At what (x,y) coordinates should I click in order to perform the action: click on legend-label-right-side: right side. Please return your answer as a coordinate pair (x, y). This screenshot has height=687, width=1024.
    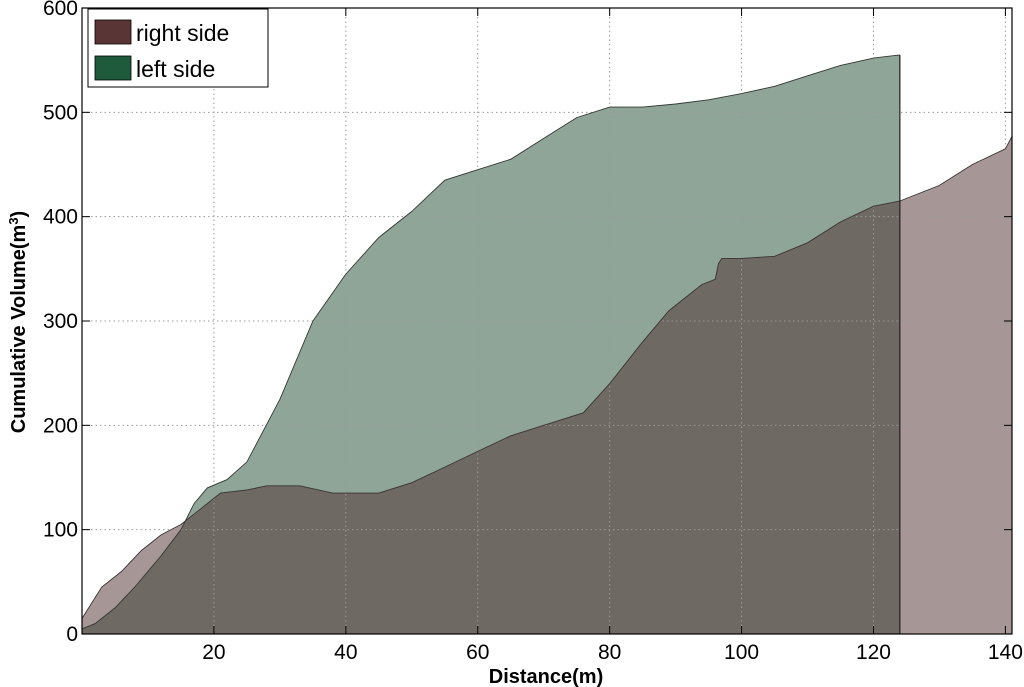
    Looking at the image, I should click on (182, 33).